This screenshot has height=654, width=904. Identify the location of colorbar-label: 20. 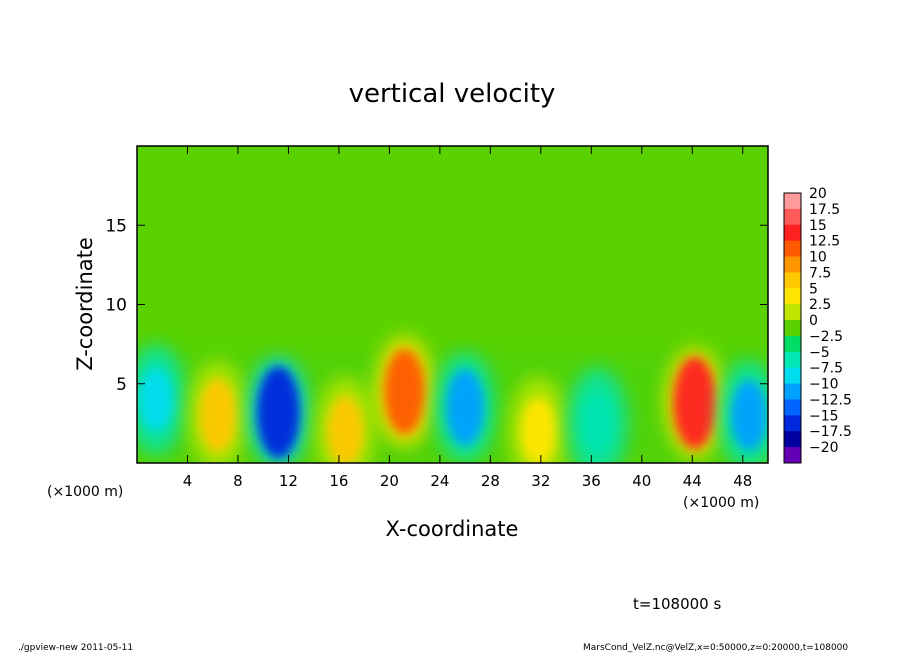
(818, 194).